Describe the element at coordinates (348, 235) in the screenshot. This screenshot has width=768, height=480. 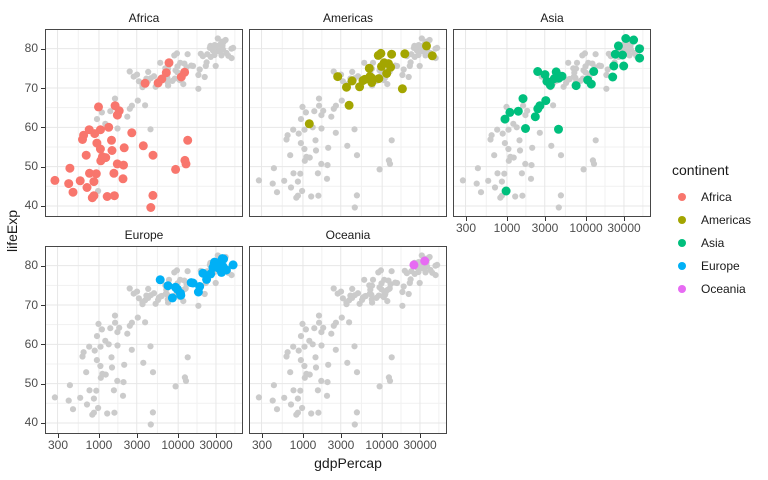
I see `facet-strip-label: Oceania` at that location.